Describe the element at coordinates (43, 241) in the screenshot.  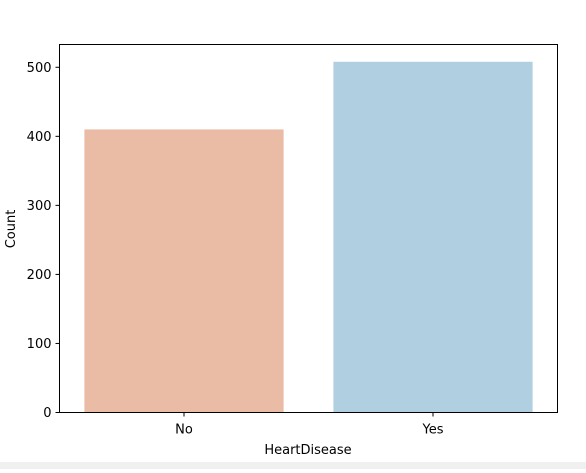
I see `y-axis-ticks: 0 100 200 300 400 500` at that location.